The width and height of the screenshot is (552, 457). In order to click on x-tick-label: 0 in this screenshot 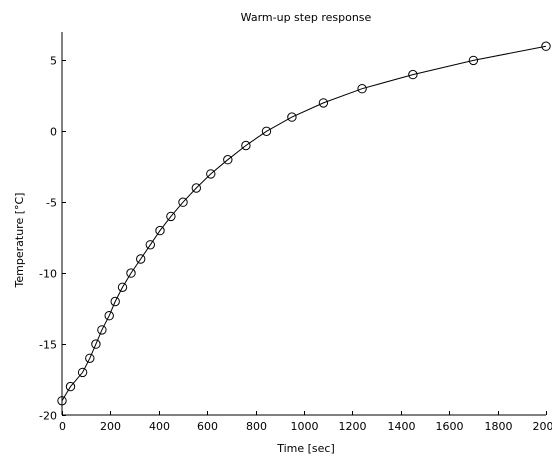, I will do `click(62, 426)`.